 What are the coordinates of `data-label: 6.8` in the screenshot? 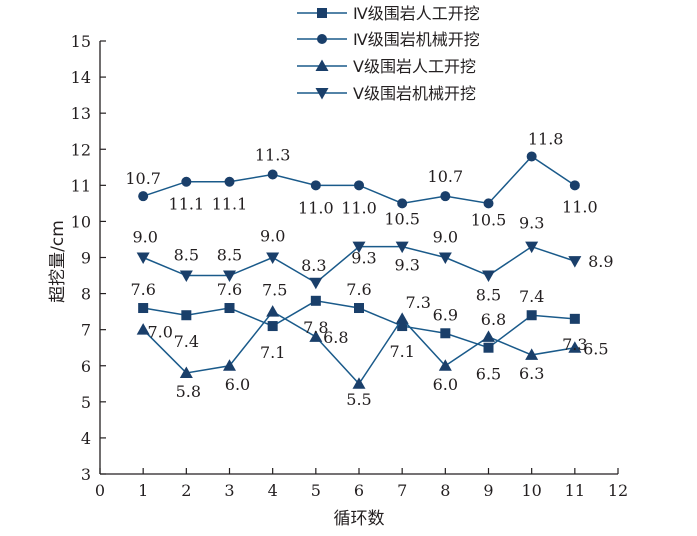 It's located at (335, 337).